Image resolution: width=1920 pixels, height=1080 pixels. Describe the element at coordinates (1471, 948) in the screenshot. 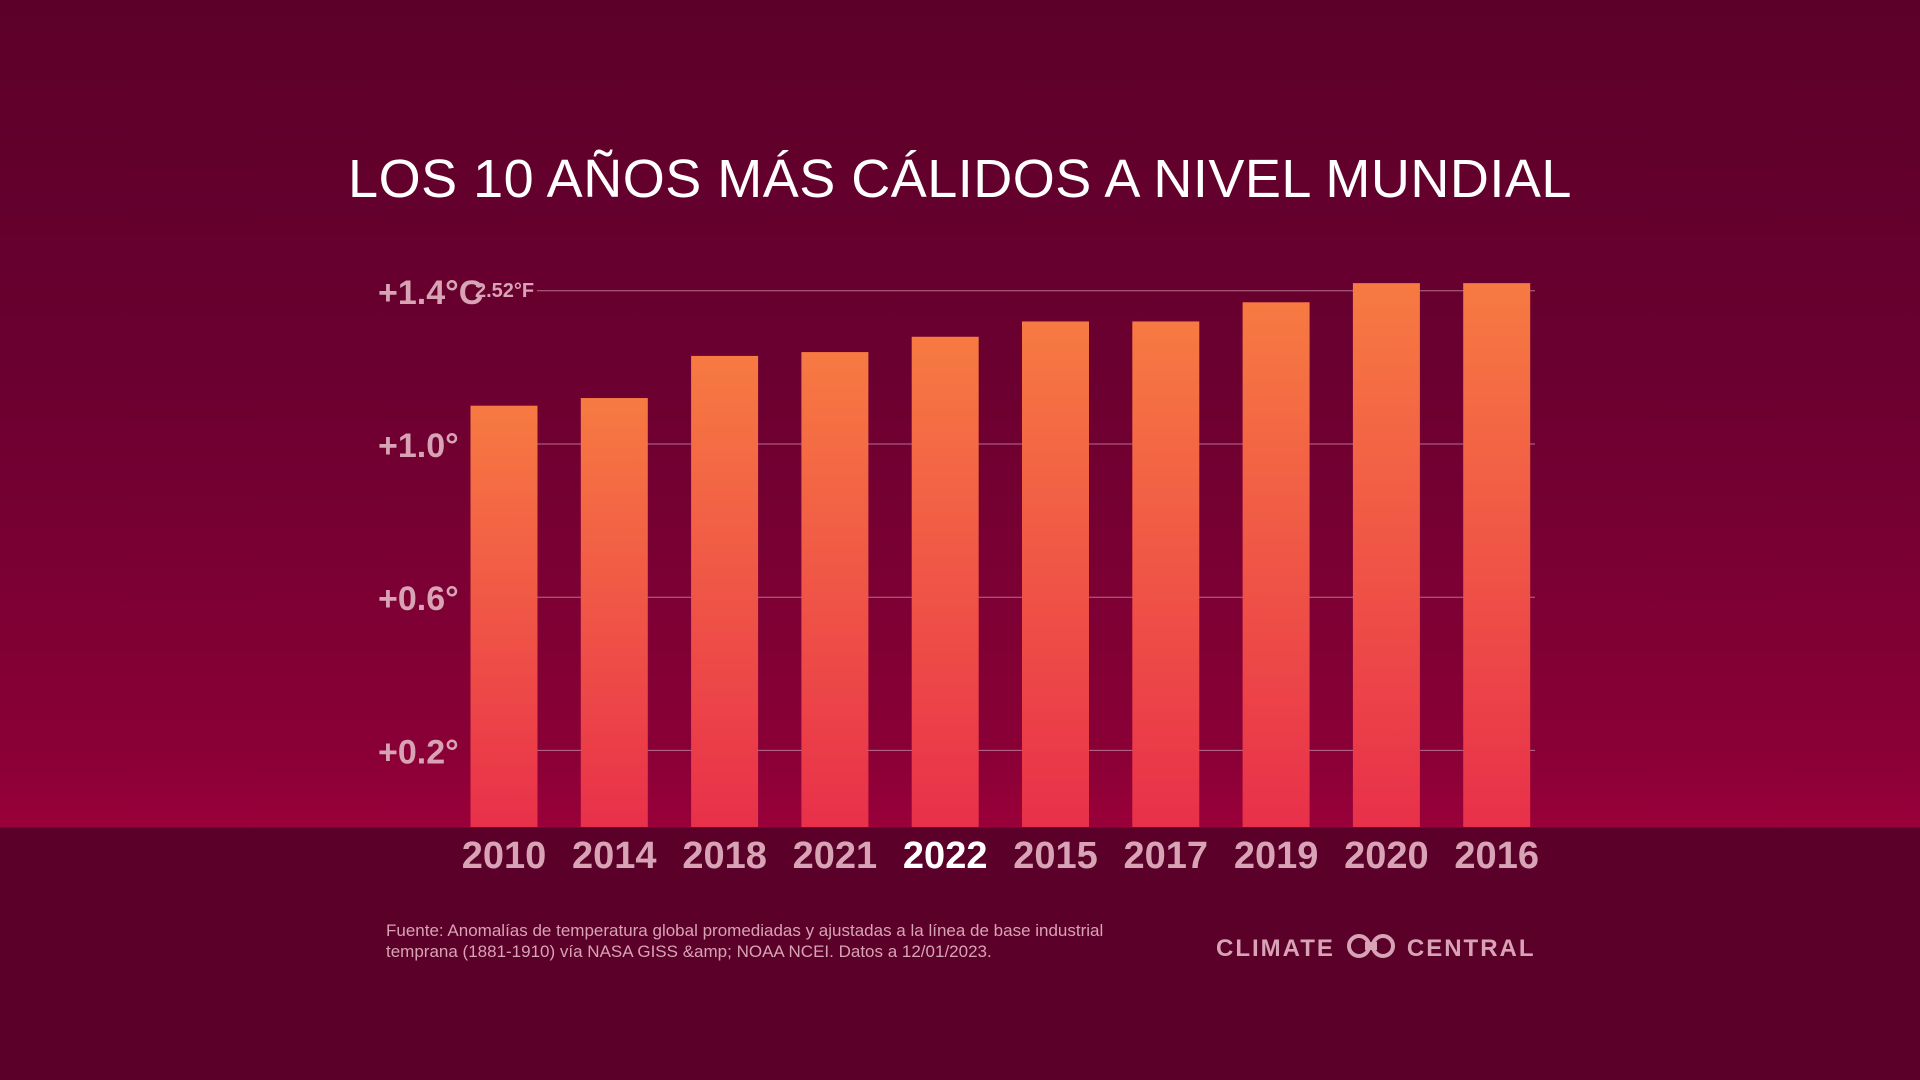

I see `brand-word-central: CENTRAL` at that location.